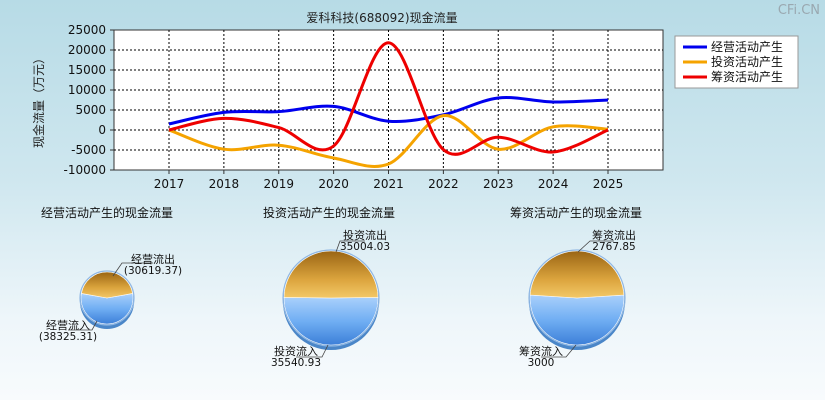  Describe the element at coordinates (541, 363) in the screenshot. I see `pie-slice-value: 3000` at that location.